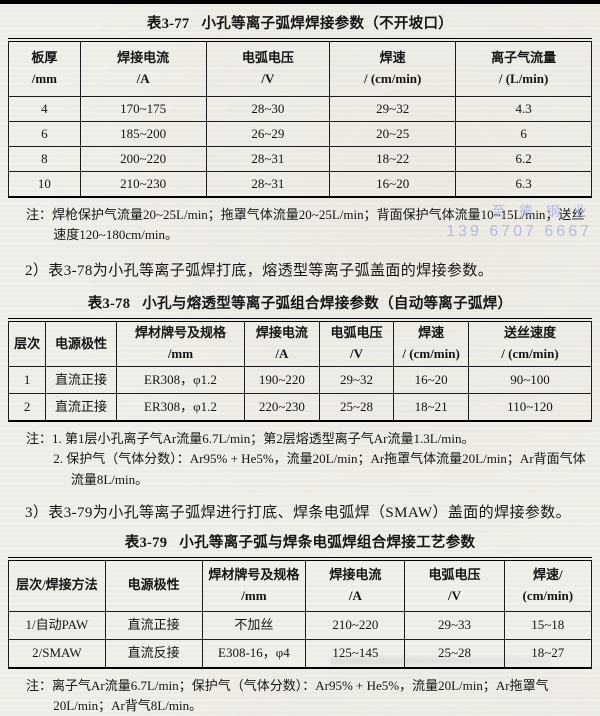 Image resolution: width=600 pixels, height=716 pixels. Describe the element at coordinates (327, 542) in the screenshot. I see `table-3-79-caption-text: 小孔等离子弧与焊条电弧焊组合焊接工艺参数` at that location.